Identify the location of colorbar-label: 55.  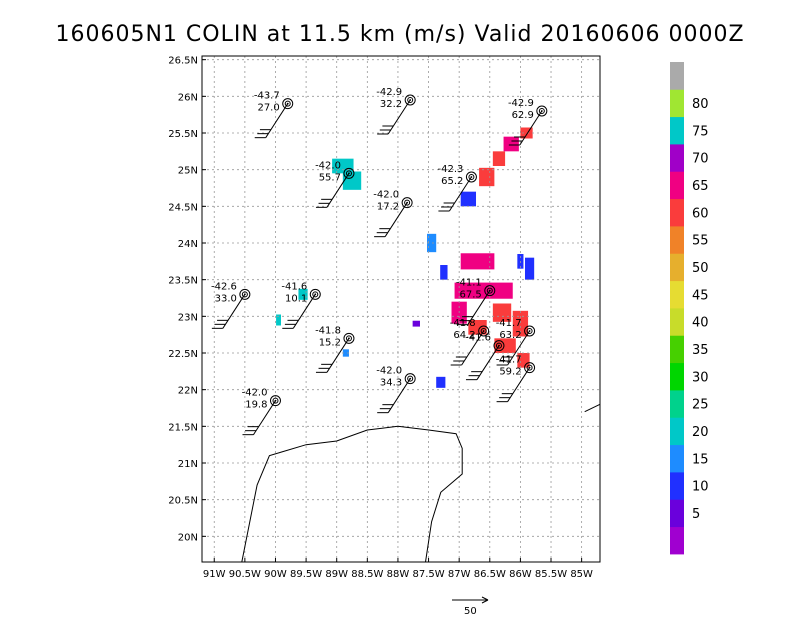
(700, 241).